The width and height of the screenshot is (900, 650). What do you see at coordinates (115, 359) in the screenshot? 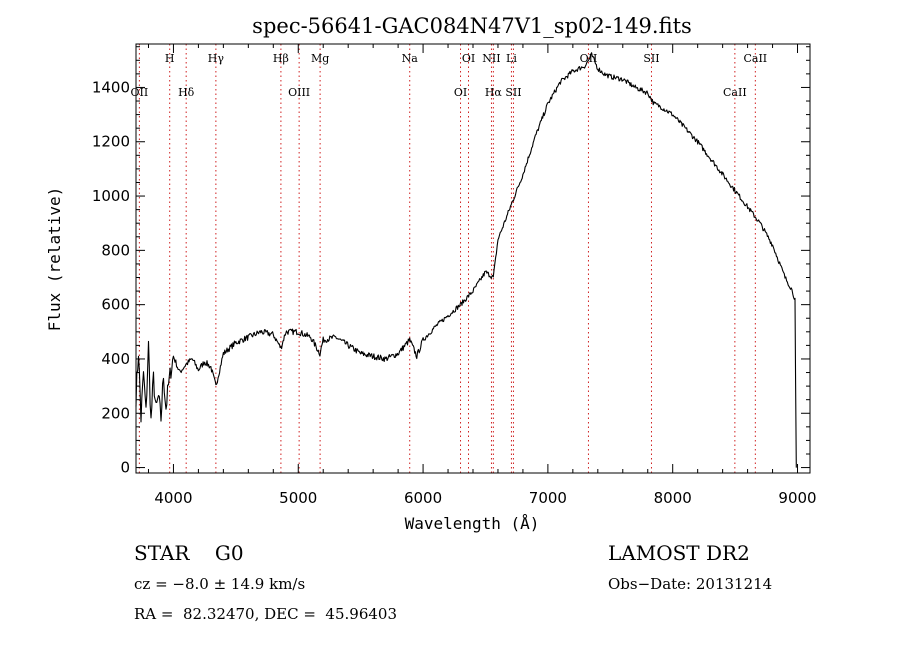
I see `y-tick-label: 400` at bounding box center [115, 359].